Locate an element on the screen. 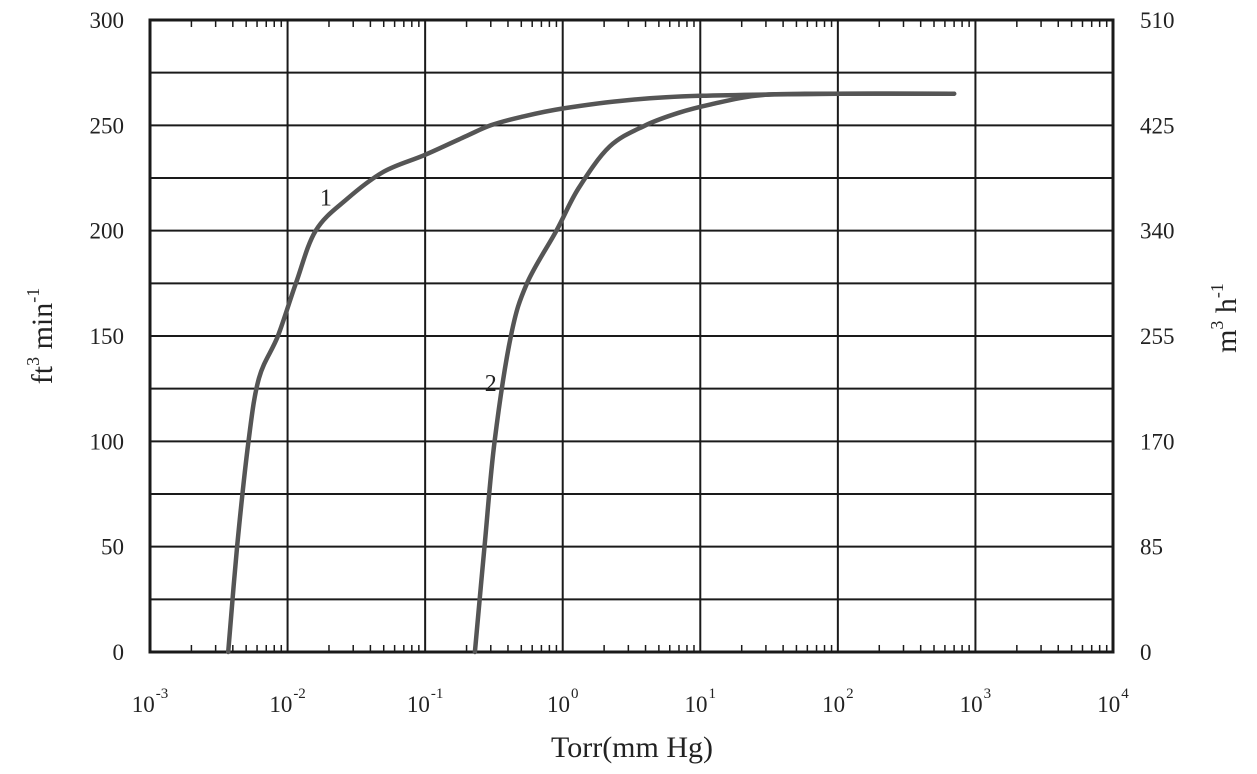 Image resolution: width=1257 pixels, height=774 pixels. y2-axis-title: m3 h-1 is located at coordinates (1225, 318).